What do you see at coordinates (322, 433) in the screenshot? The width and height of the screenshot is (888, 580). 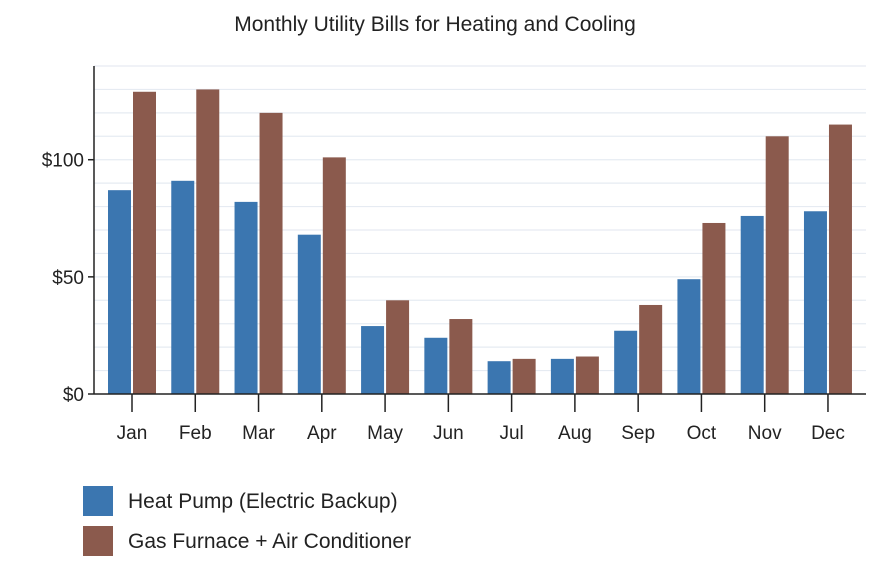 I see `x-tick-label: Apr` at bounding box center [322, 433].